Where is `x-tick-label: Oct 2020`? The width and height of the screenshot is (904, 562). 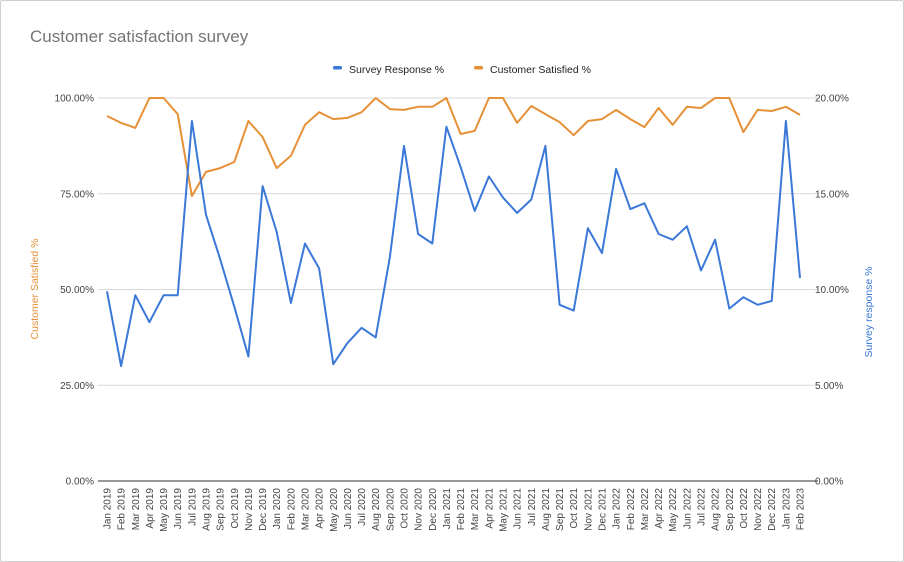 x-tick-label: Oct 2020 is located at coordinates (405, 508).